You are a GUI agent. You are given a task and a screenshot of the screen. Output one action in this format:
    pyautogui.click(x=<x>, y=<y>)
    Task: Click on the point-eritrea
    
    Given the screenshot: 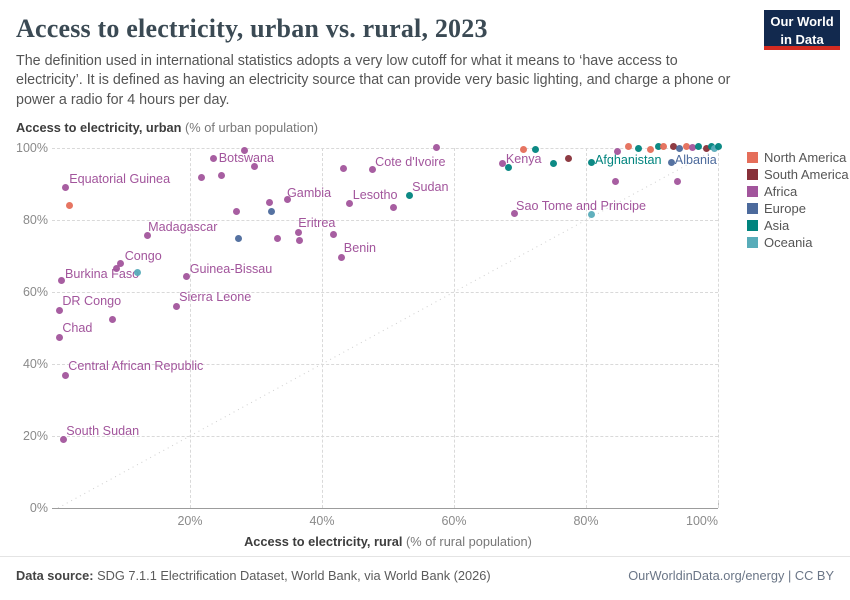 What is the action you would take?
    pyautogui.click(x=298, y=233)
    